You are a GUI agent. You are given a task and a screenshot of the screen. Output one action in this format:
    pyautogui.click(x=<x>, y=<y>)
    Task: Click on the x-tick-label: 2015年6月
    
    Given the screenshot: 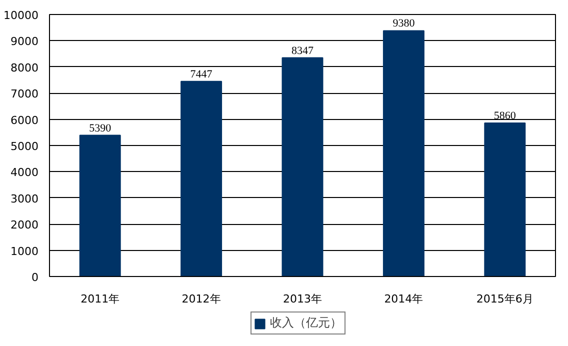 What is the action you would take?
    pyautogui.click(x=505, y=299)
    